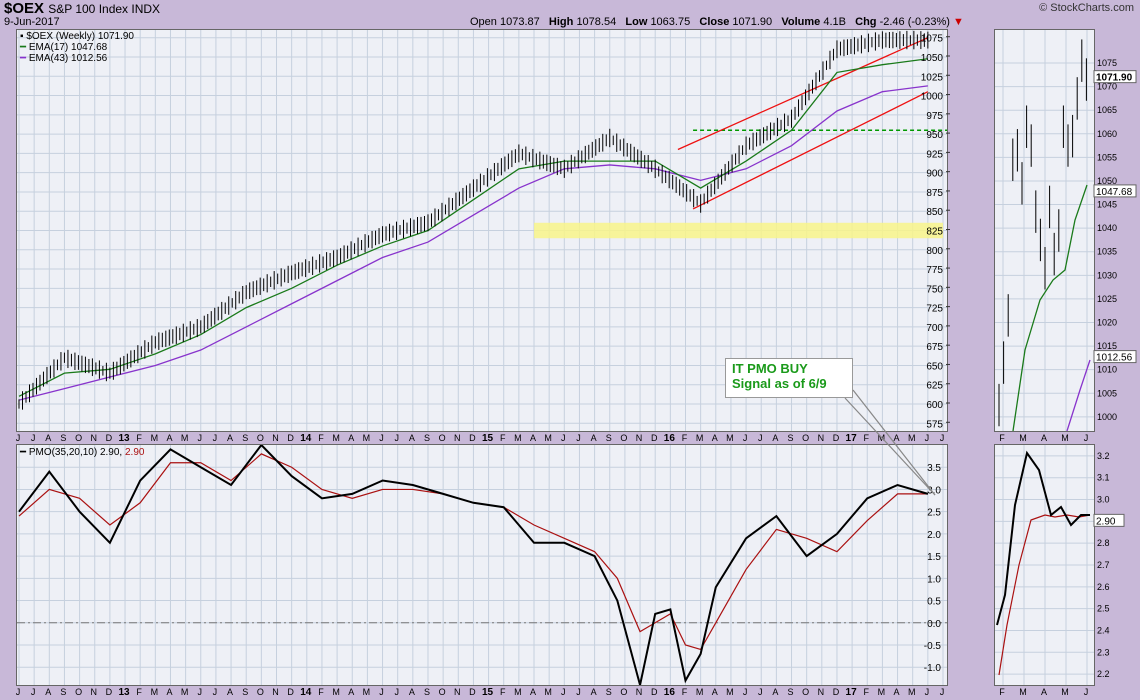  Describe the element at coordinates (442, 438) in the screenshot. I see `month-label: O` at that location.